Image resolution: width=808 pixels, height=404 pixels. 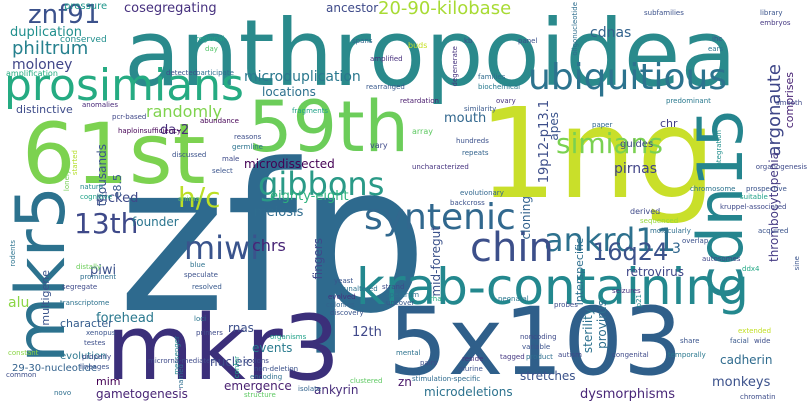 What do you see at coordinates (182, 73) in the screenshot?
I see `word: detected` at bounding box center [182, 73].